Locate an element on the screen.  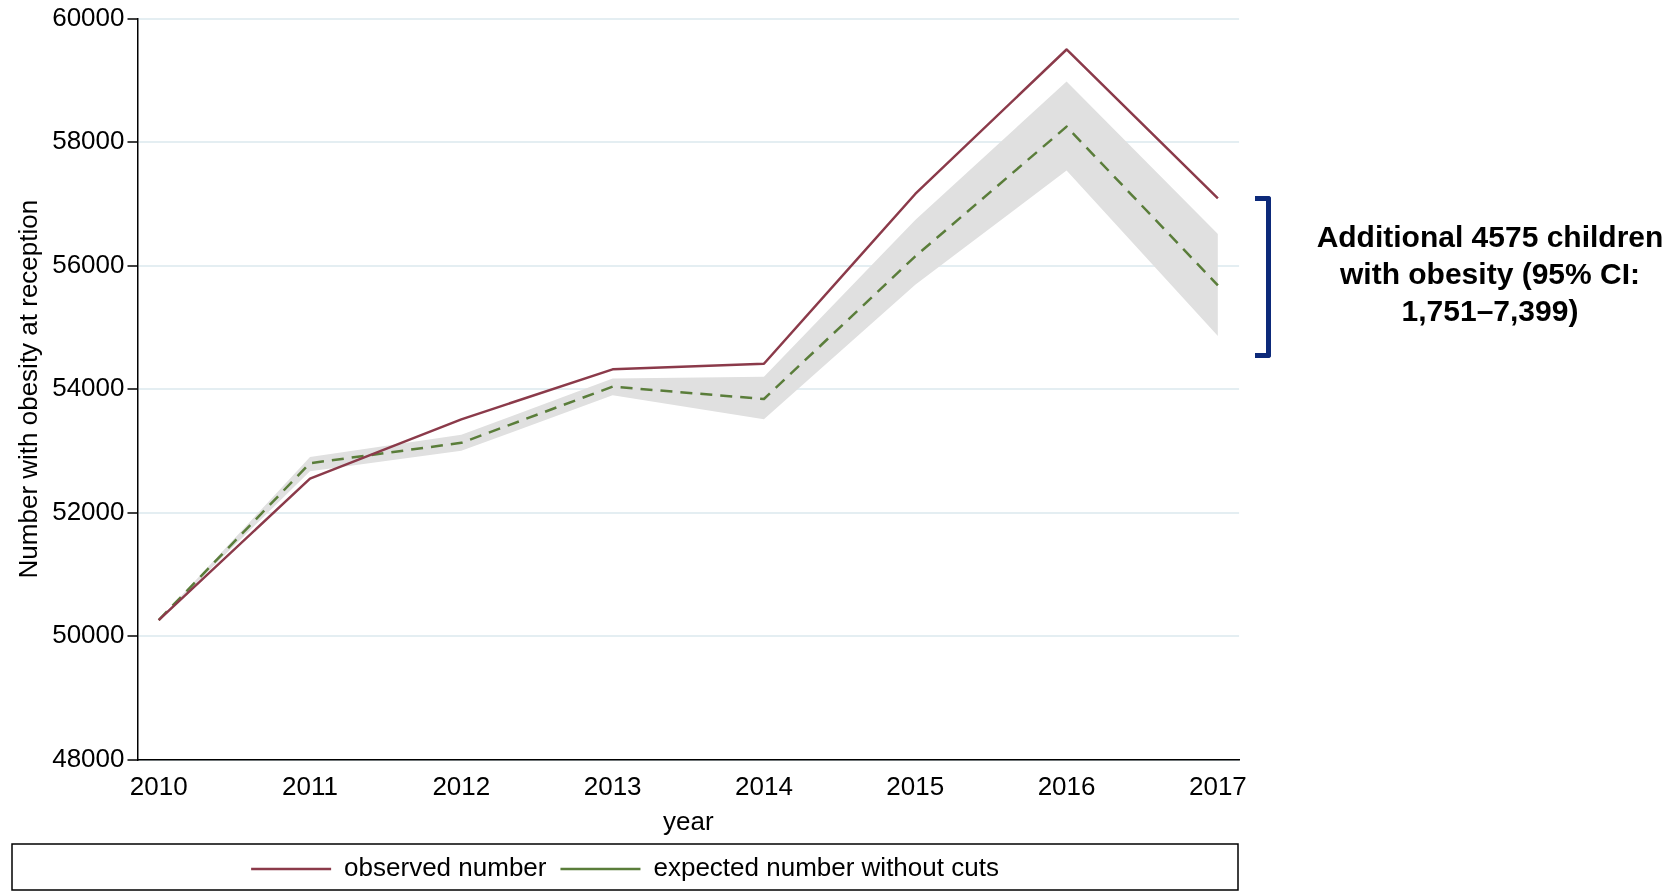
legend-label: observed number is located at coordinates (445, 867).